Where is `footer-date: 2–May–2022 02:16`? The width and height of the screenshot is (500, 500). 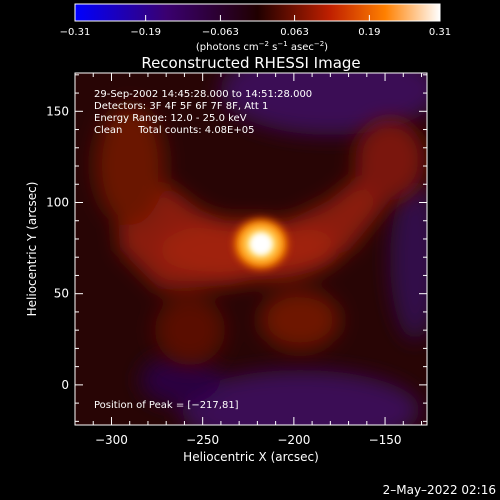
footer-date: 2–May–2022 02:16 is located at coordinates (439, 490).